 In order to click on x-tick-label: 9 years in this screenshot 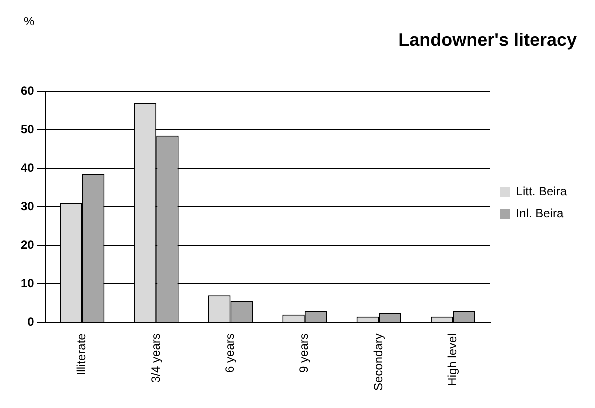, I will do `click(304, 353)`.